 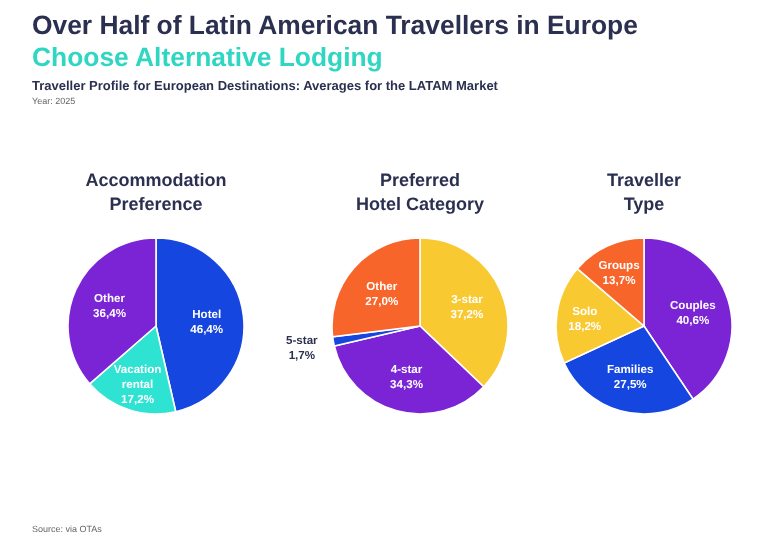 I want to click on chart-title: Accommodation Preference, so click(x=156, y=192).